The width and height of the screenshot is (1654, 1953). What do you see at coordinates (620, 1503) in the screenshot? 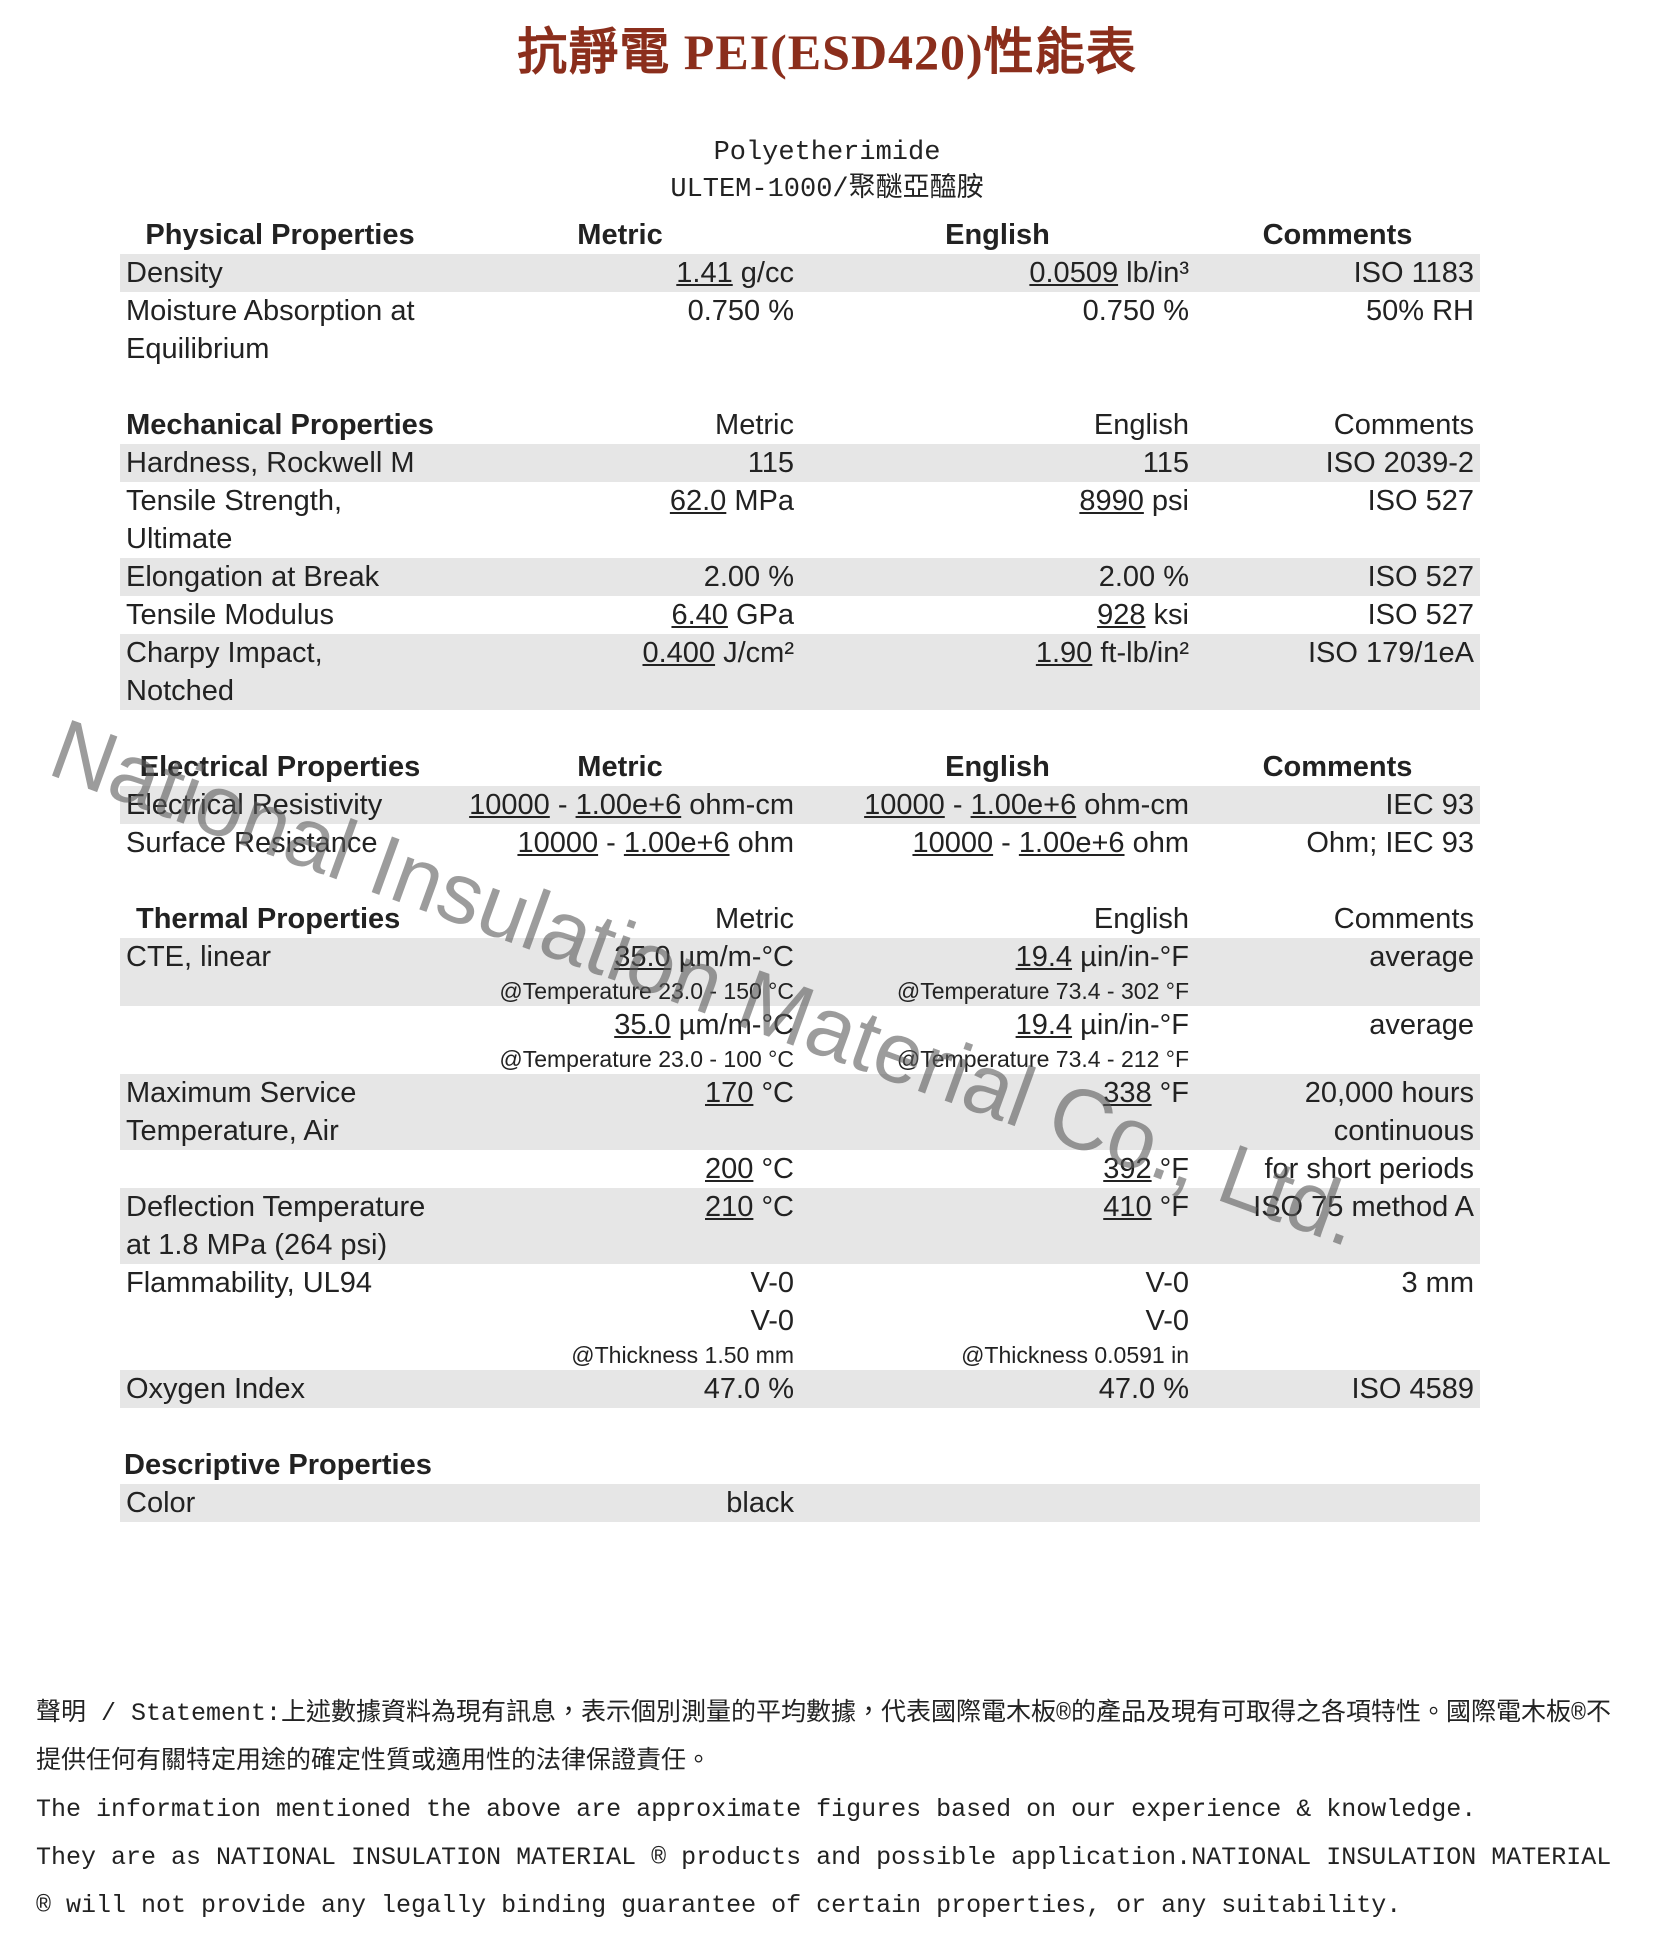
I see `value-line: black` at bounding box center [620, 1503].